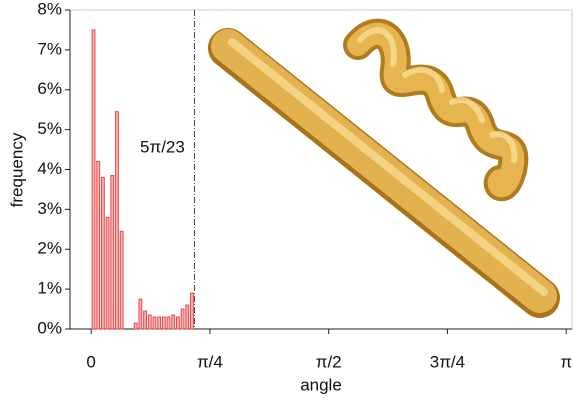  Describe the element at coordinates (566, 361) in the screenshot. I see `x-tick-label: π` at that location.